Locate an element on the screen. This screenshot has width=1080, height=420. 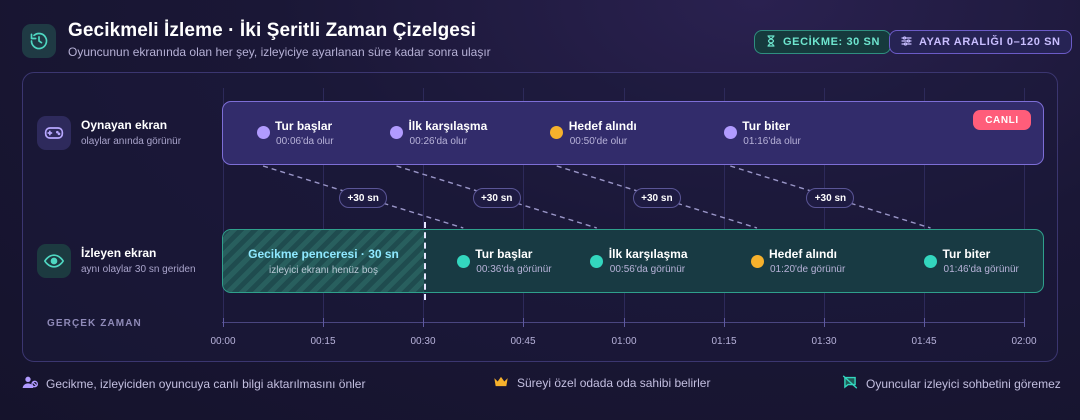
footer-note-2: Süreyi özel odada oda sahibi belirler is located at coordinates (601, 383).